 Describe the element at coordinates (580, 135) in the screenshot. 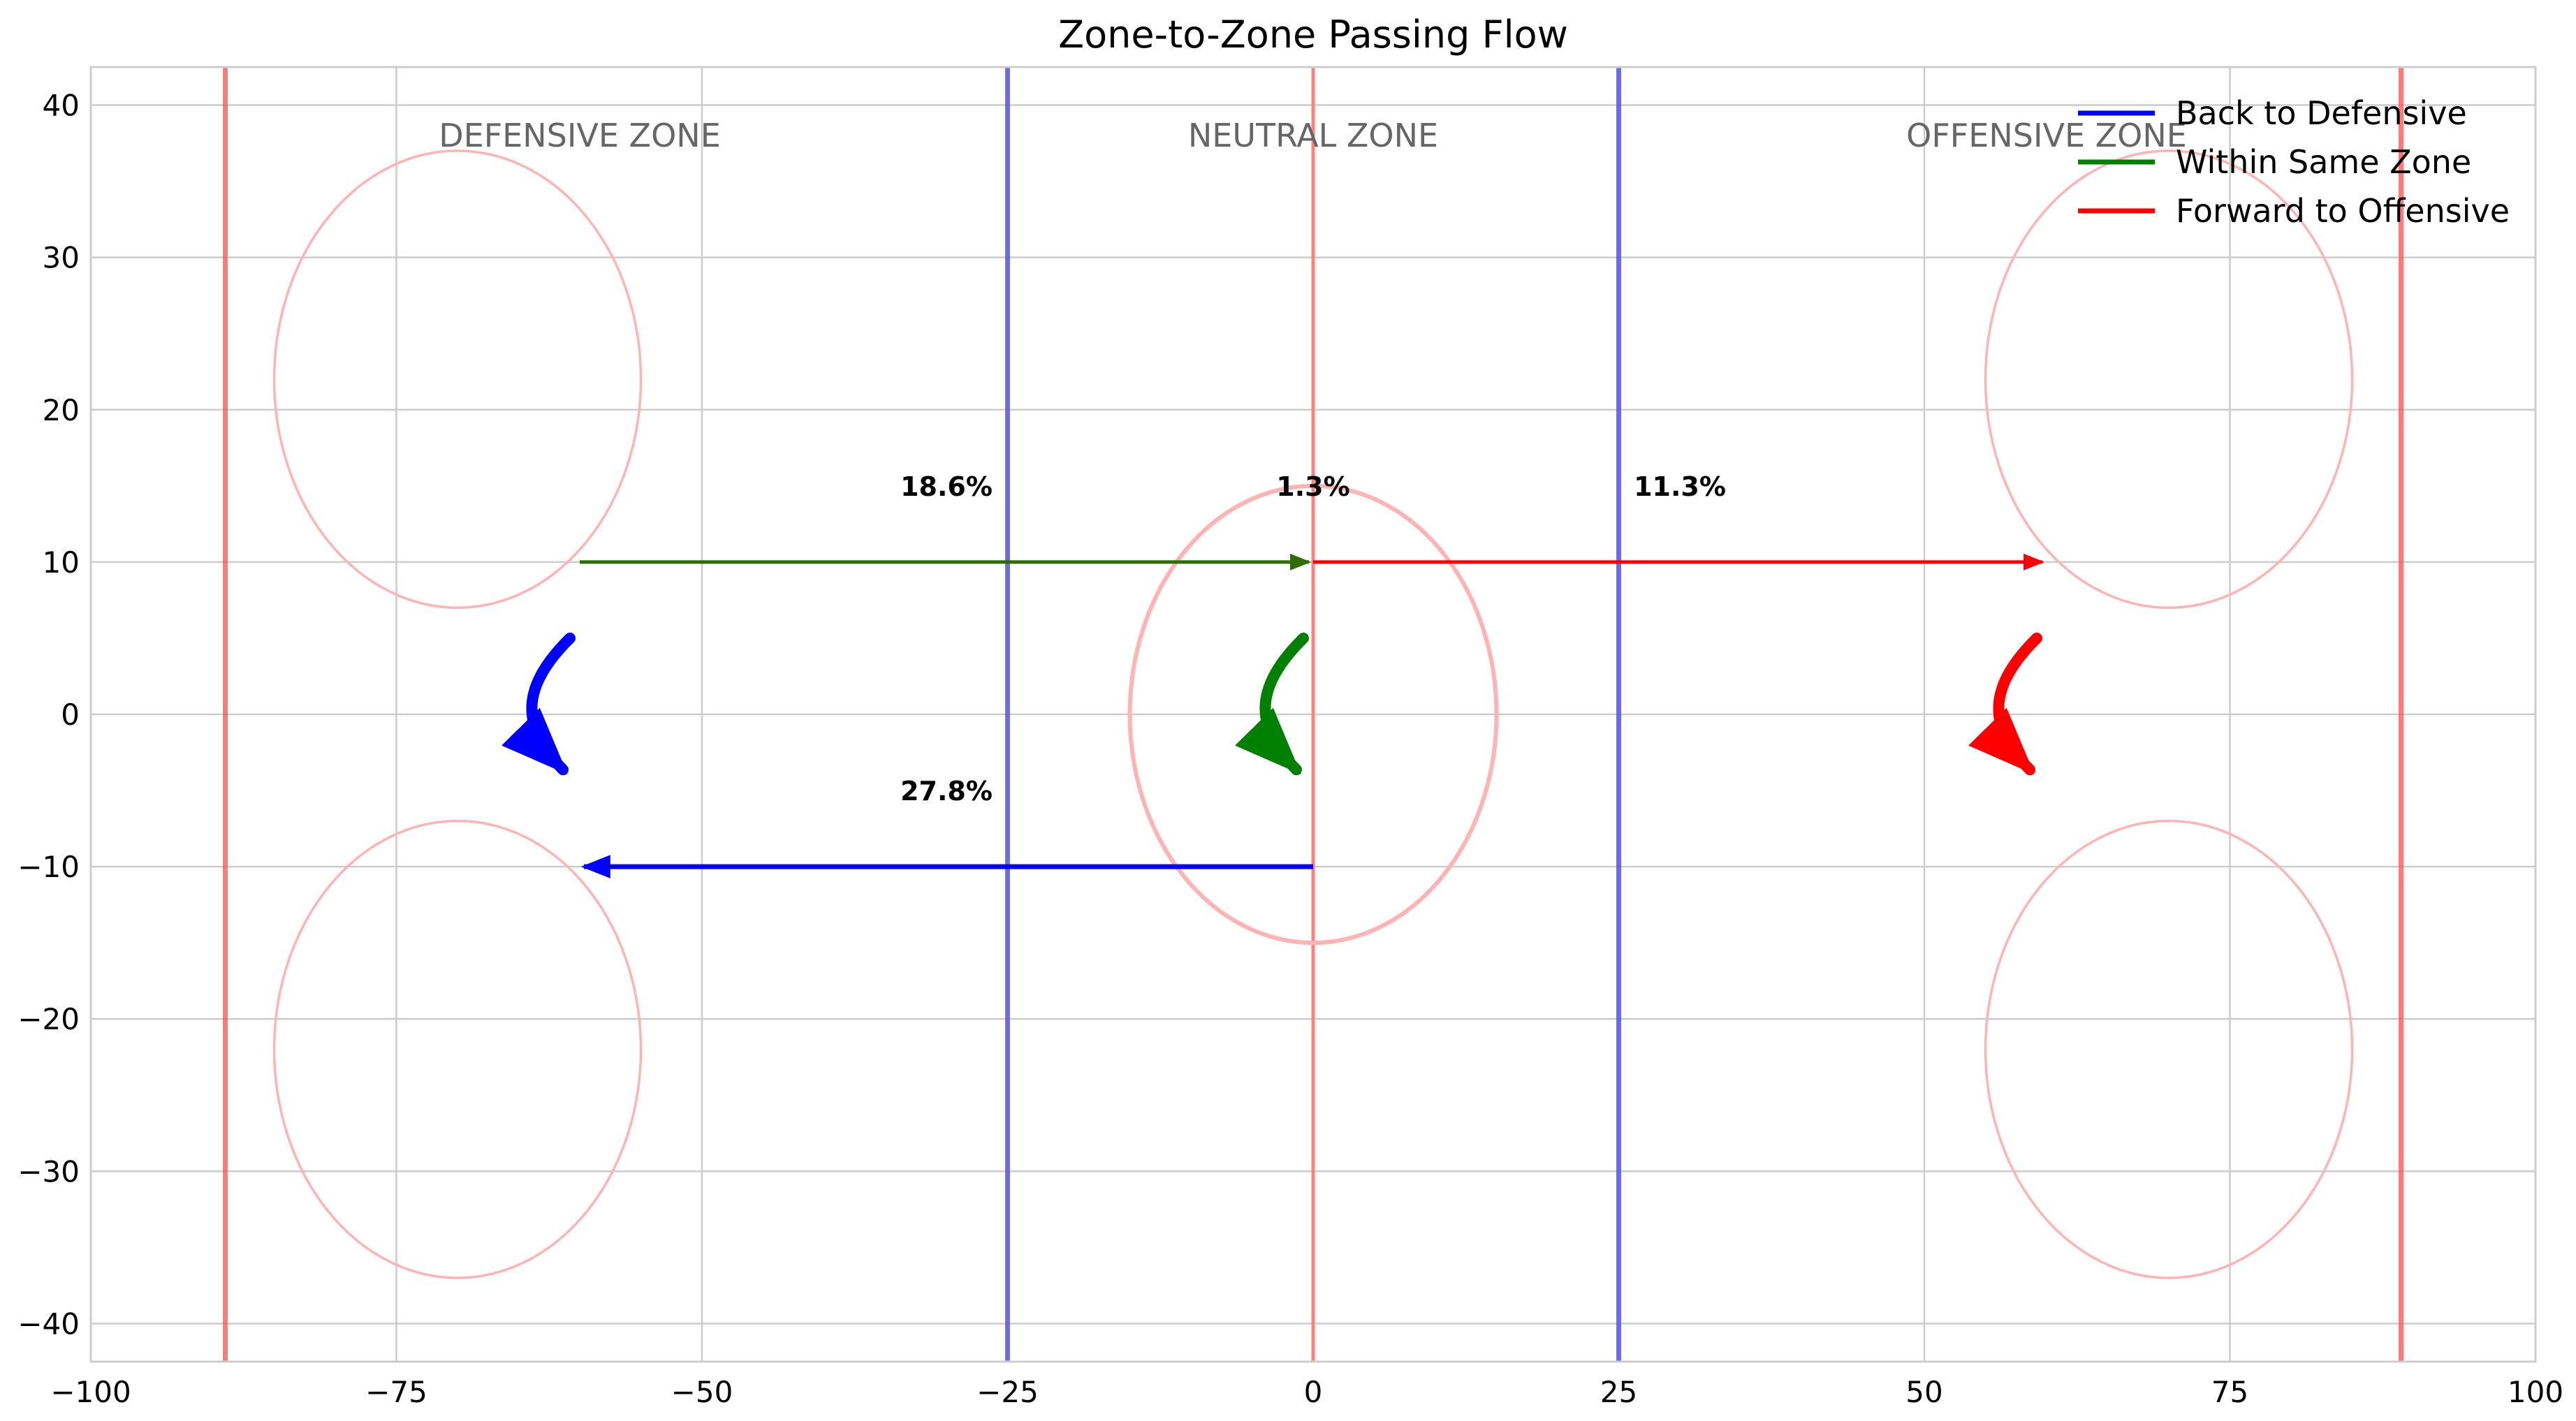

I see `zone-label: DEFENSIVE ZONE` at that location.